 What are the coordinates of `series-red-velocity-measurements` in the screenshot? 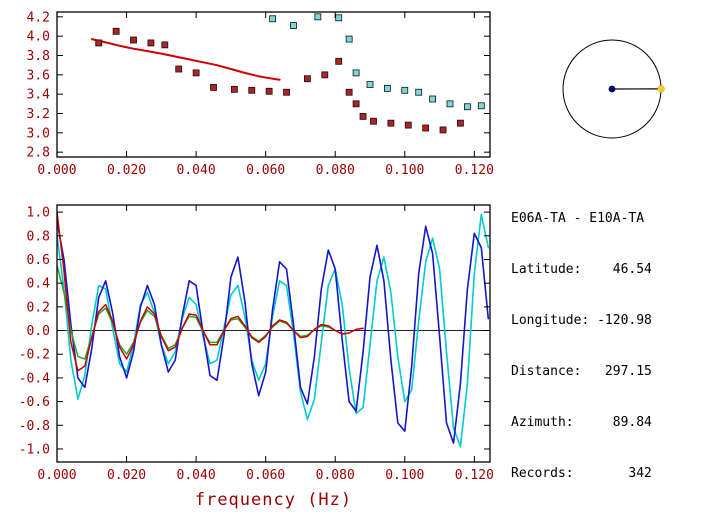 It's located at (279, 80).